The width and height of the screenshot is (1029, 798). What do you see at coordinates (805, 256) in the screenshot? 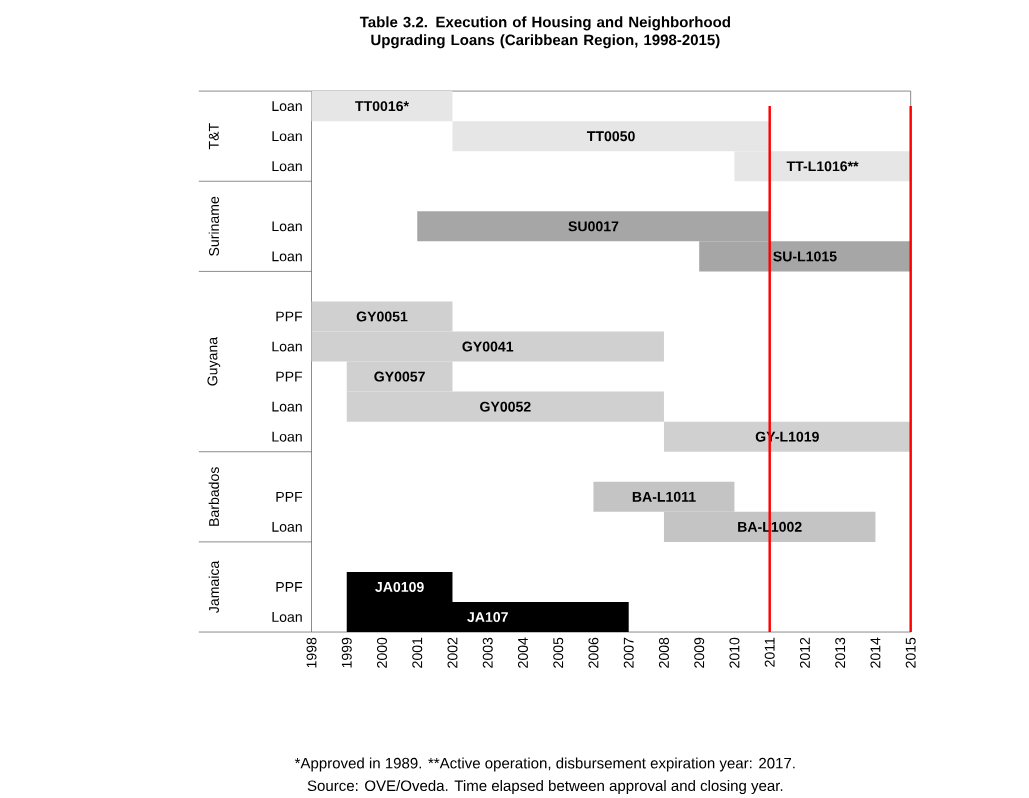
I see `data-label: SU-L1015` at bounding box center [805, 256].